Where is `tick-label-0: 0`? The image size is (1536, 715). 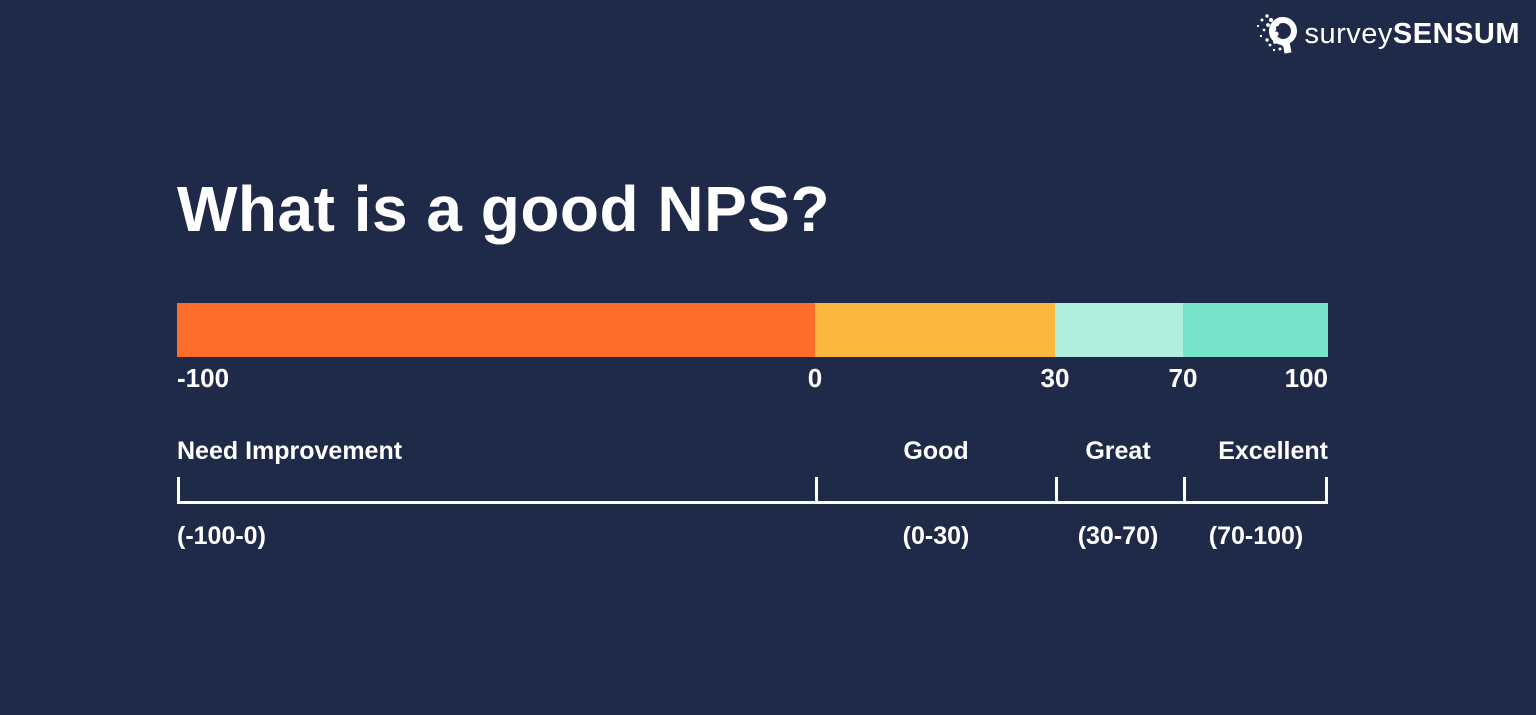
tick-label-0: 0 is located at coordinates (815, 378).